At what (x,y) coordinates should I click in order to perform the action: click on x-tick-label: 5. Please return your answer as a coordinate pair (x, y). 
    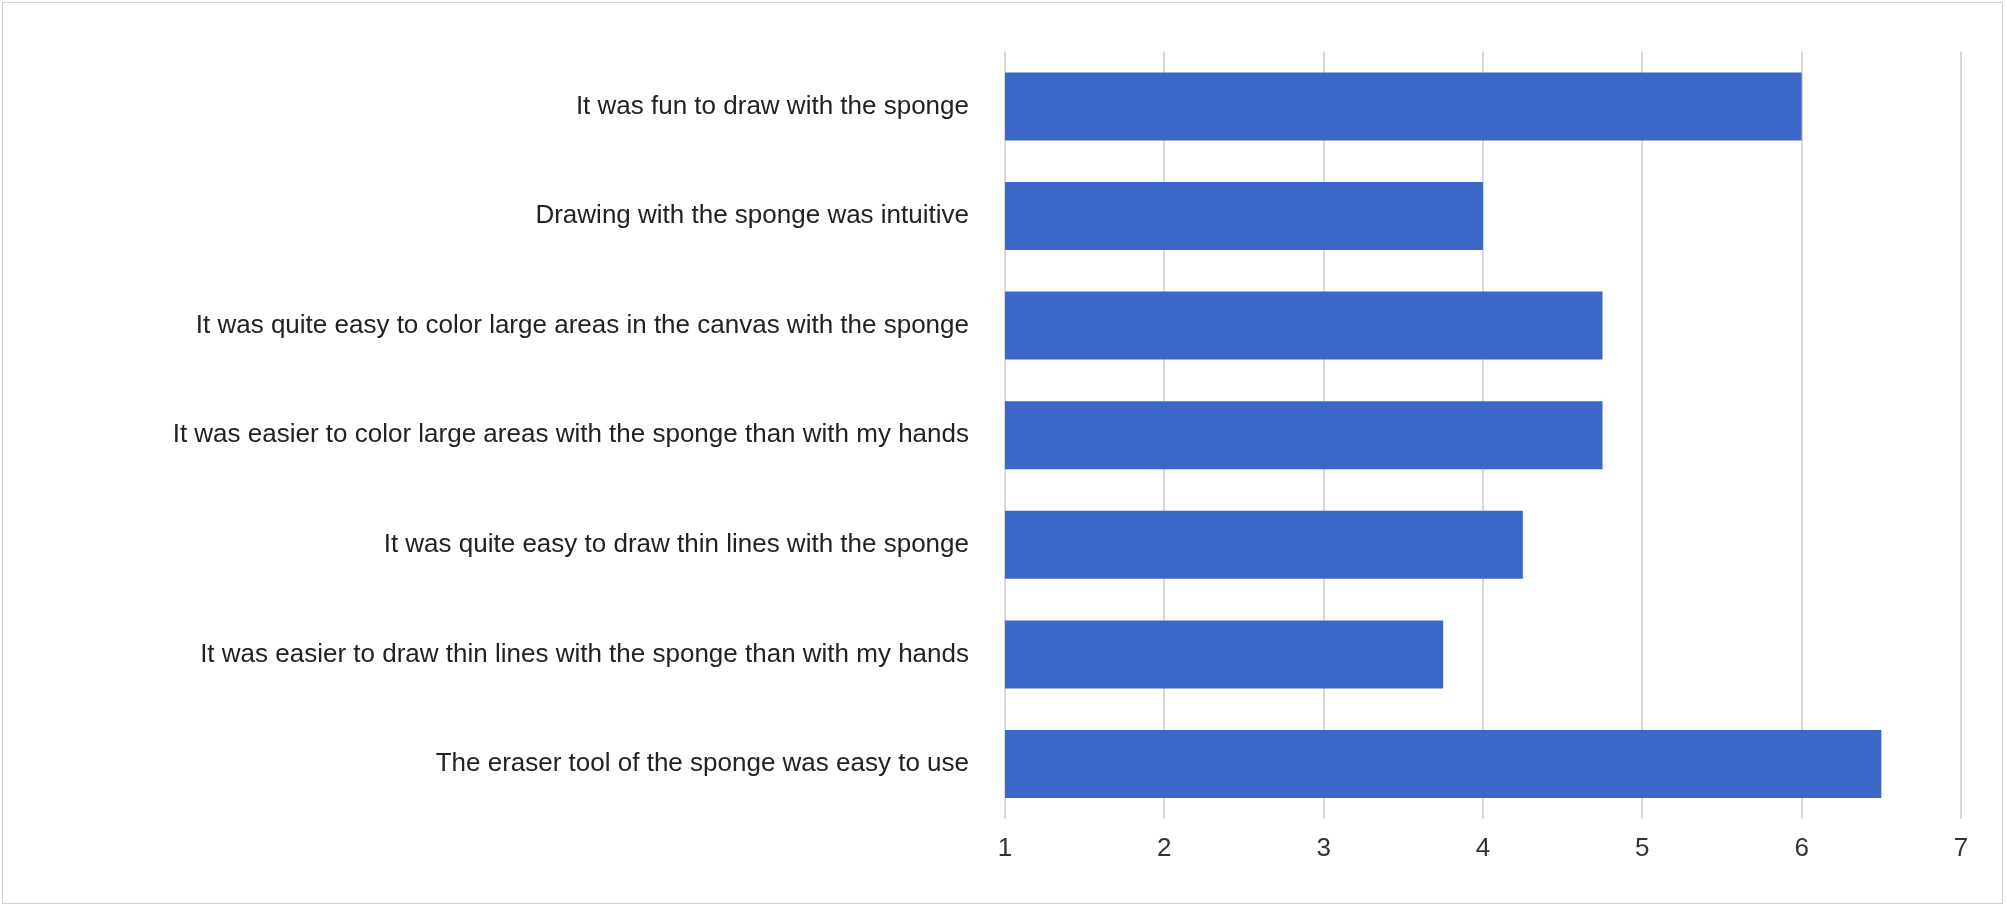
    Looking at the image, I should click on (1642, 846).